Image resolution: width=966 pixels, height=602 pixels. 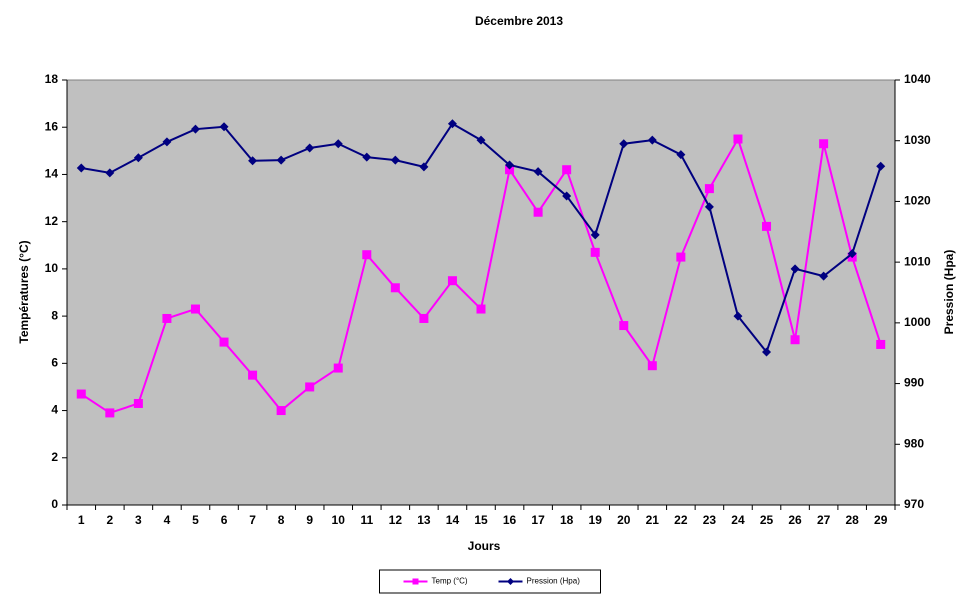 I want to click on x-tick-label: 1, so click(x=81, y=520).